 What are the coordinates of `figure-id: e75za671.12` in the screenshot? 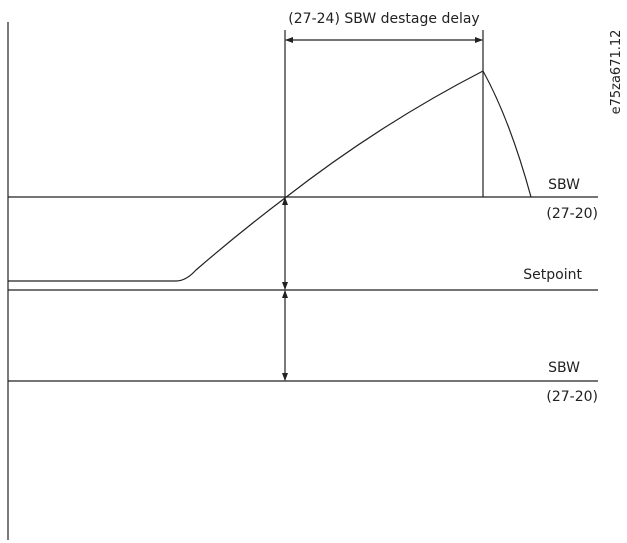 It's located at (616, 72).